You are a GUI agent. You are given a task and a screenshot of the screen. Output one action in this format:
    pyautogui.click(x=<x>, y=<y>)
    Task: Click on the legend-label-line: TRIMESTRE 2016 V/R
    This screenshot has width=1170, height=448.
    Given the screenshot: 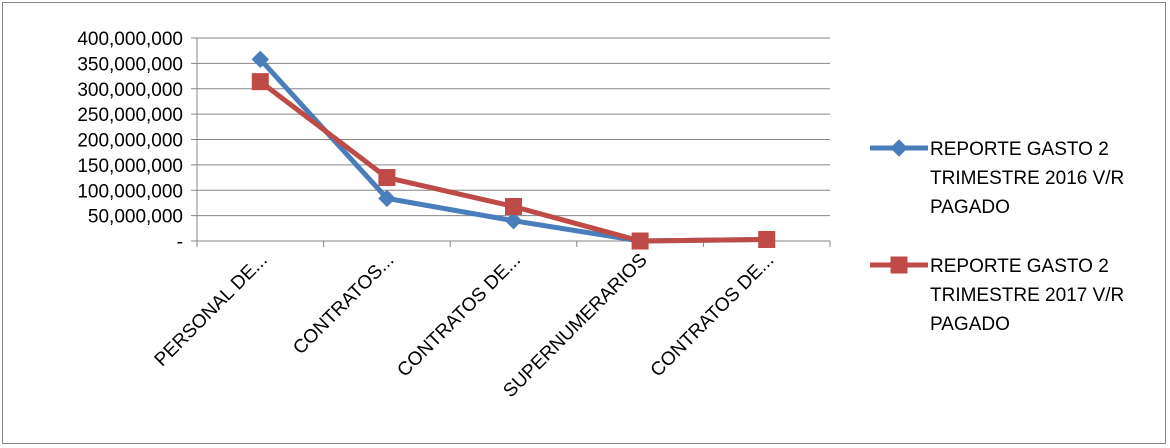 What is the action you would take?
    pyautogui.click(x=1027, y=178)
    